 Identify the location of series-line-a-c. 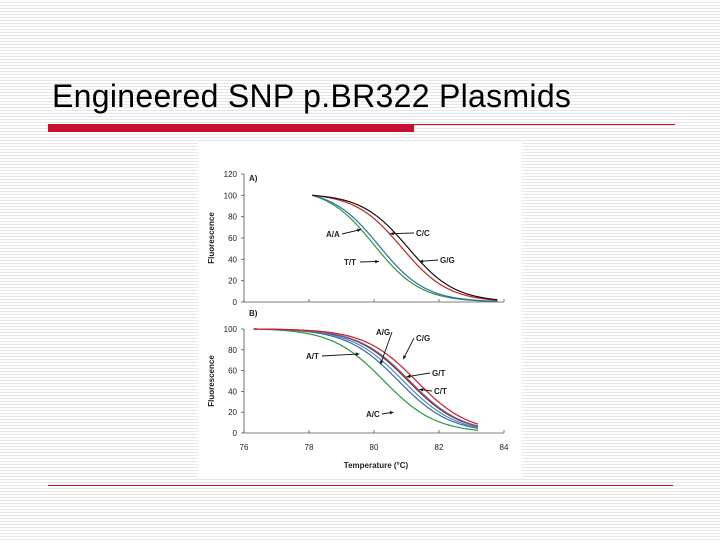
(366, 379).